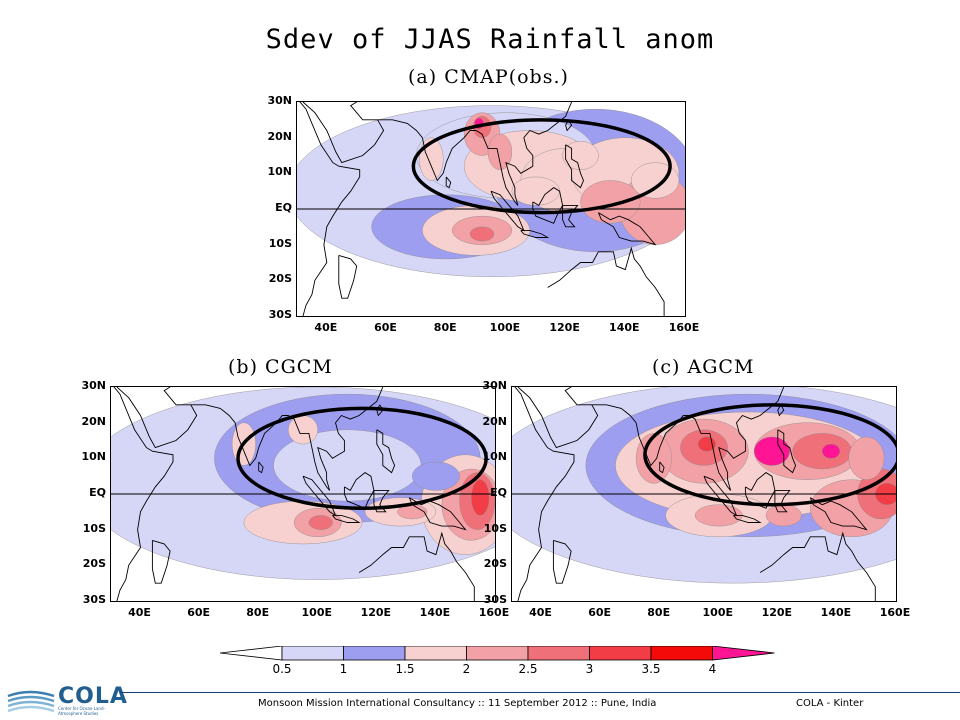  Describe the element at coordinates (712, 669) in the screenshot. I see `colorbar-label: 4` at that location.